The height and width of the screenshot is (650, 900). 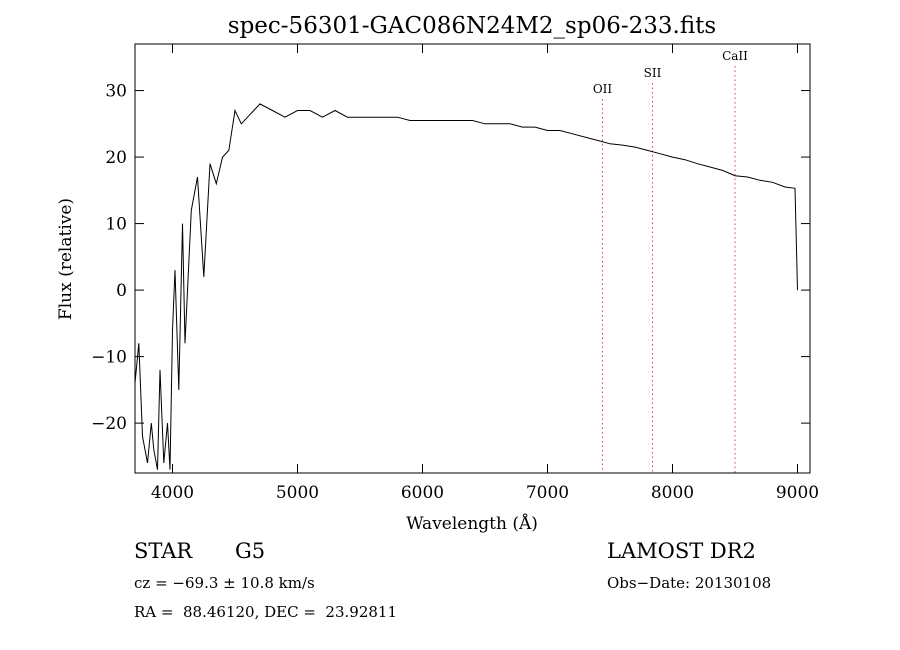 What do you see at coordinates (109, 358) in the screenshot?
I see `y-tick-label: −10` at bounding box center [109, 358].